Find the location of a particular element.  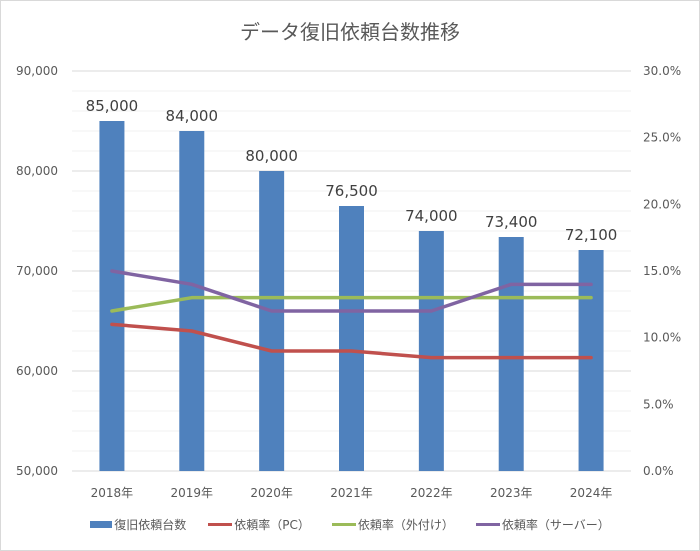

x-tick-label: 2023年 is located at coordinates (511, 493).